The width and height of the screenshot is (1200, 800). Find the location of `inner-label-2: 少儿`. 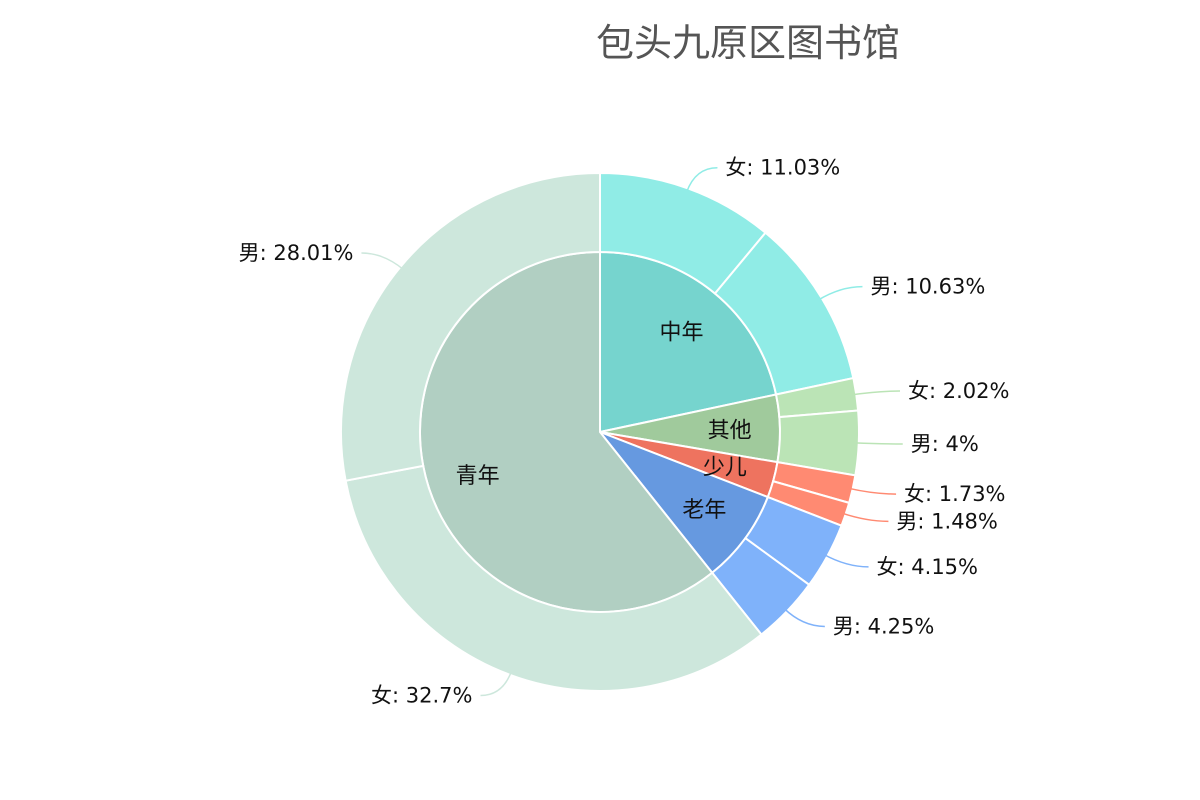

inner-label-2: 少儿 is located at coordinates (725, 467).